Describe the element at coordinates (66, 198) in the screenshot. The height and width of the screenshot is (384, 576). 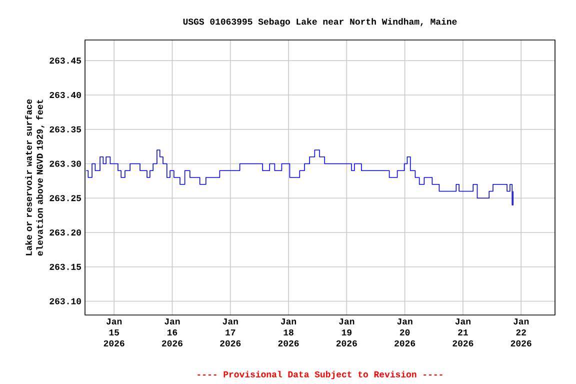
I see `y-tick-label: 263.25` at that location.